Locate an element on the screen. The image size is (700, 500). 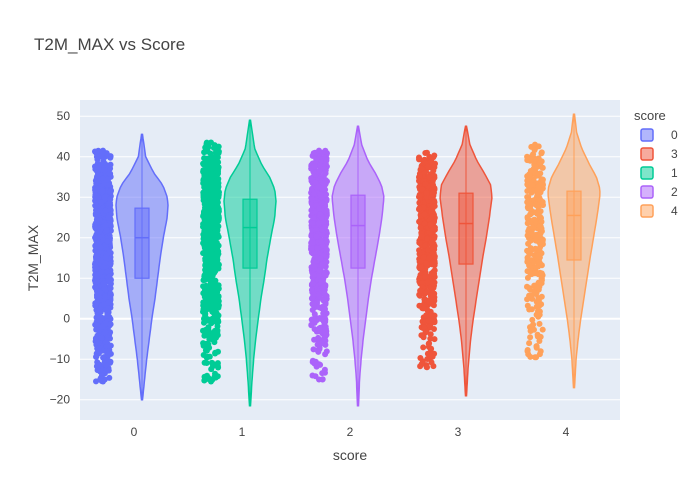
legend-label: 0 is located at coordinates (674, 135).